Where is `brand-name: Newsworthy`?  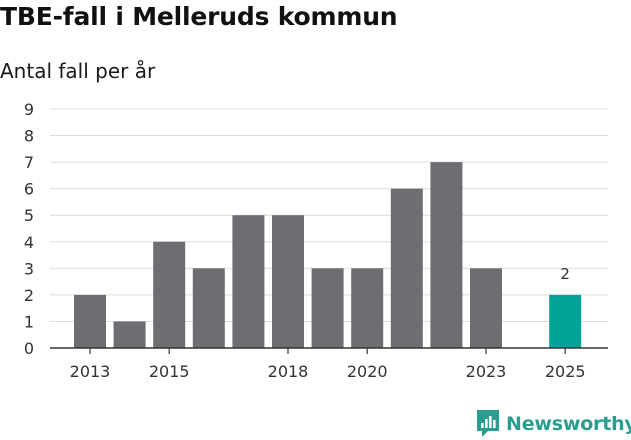
brand-name: Newsworthy is located at coordinates (568, 424).